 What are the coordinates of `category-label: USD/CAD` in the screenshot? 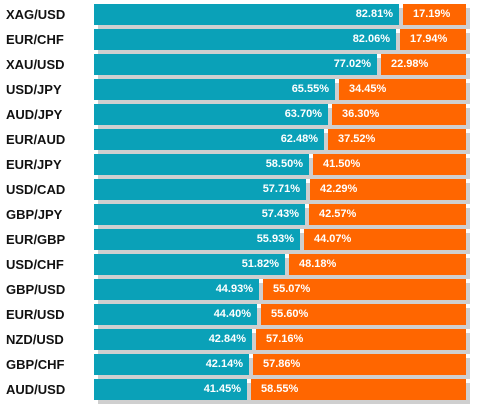 It's located at (36, 189).